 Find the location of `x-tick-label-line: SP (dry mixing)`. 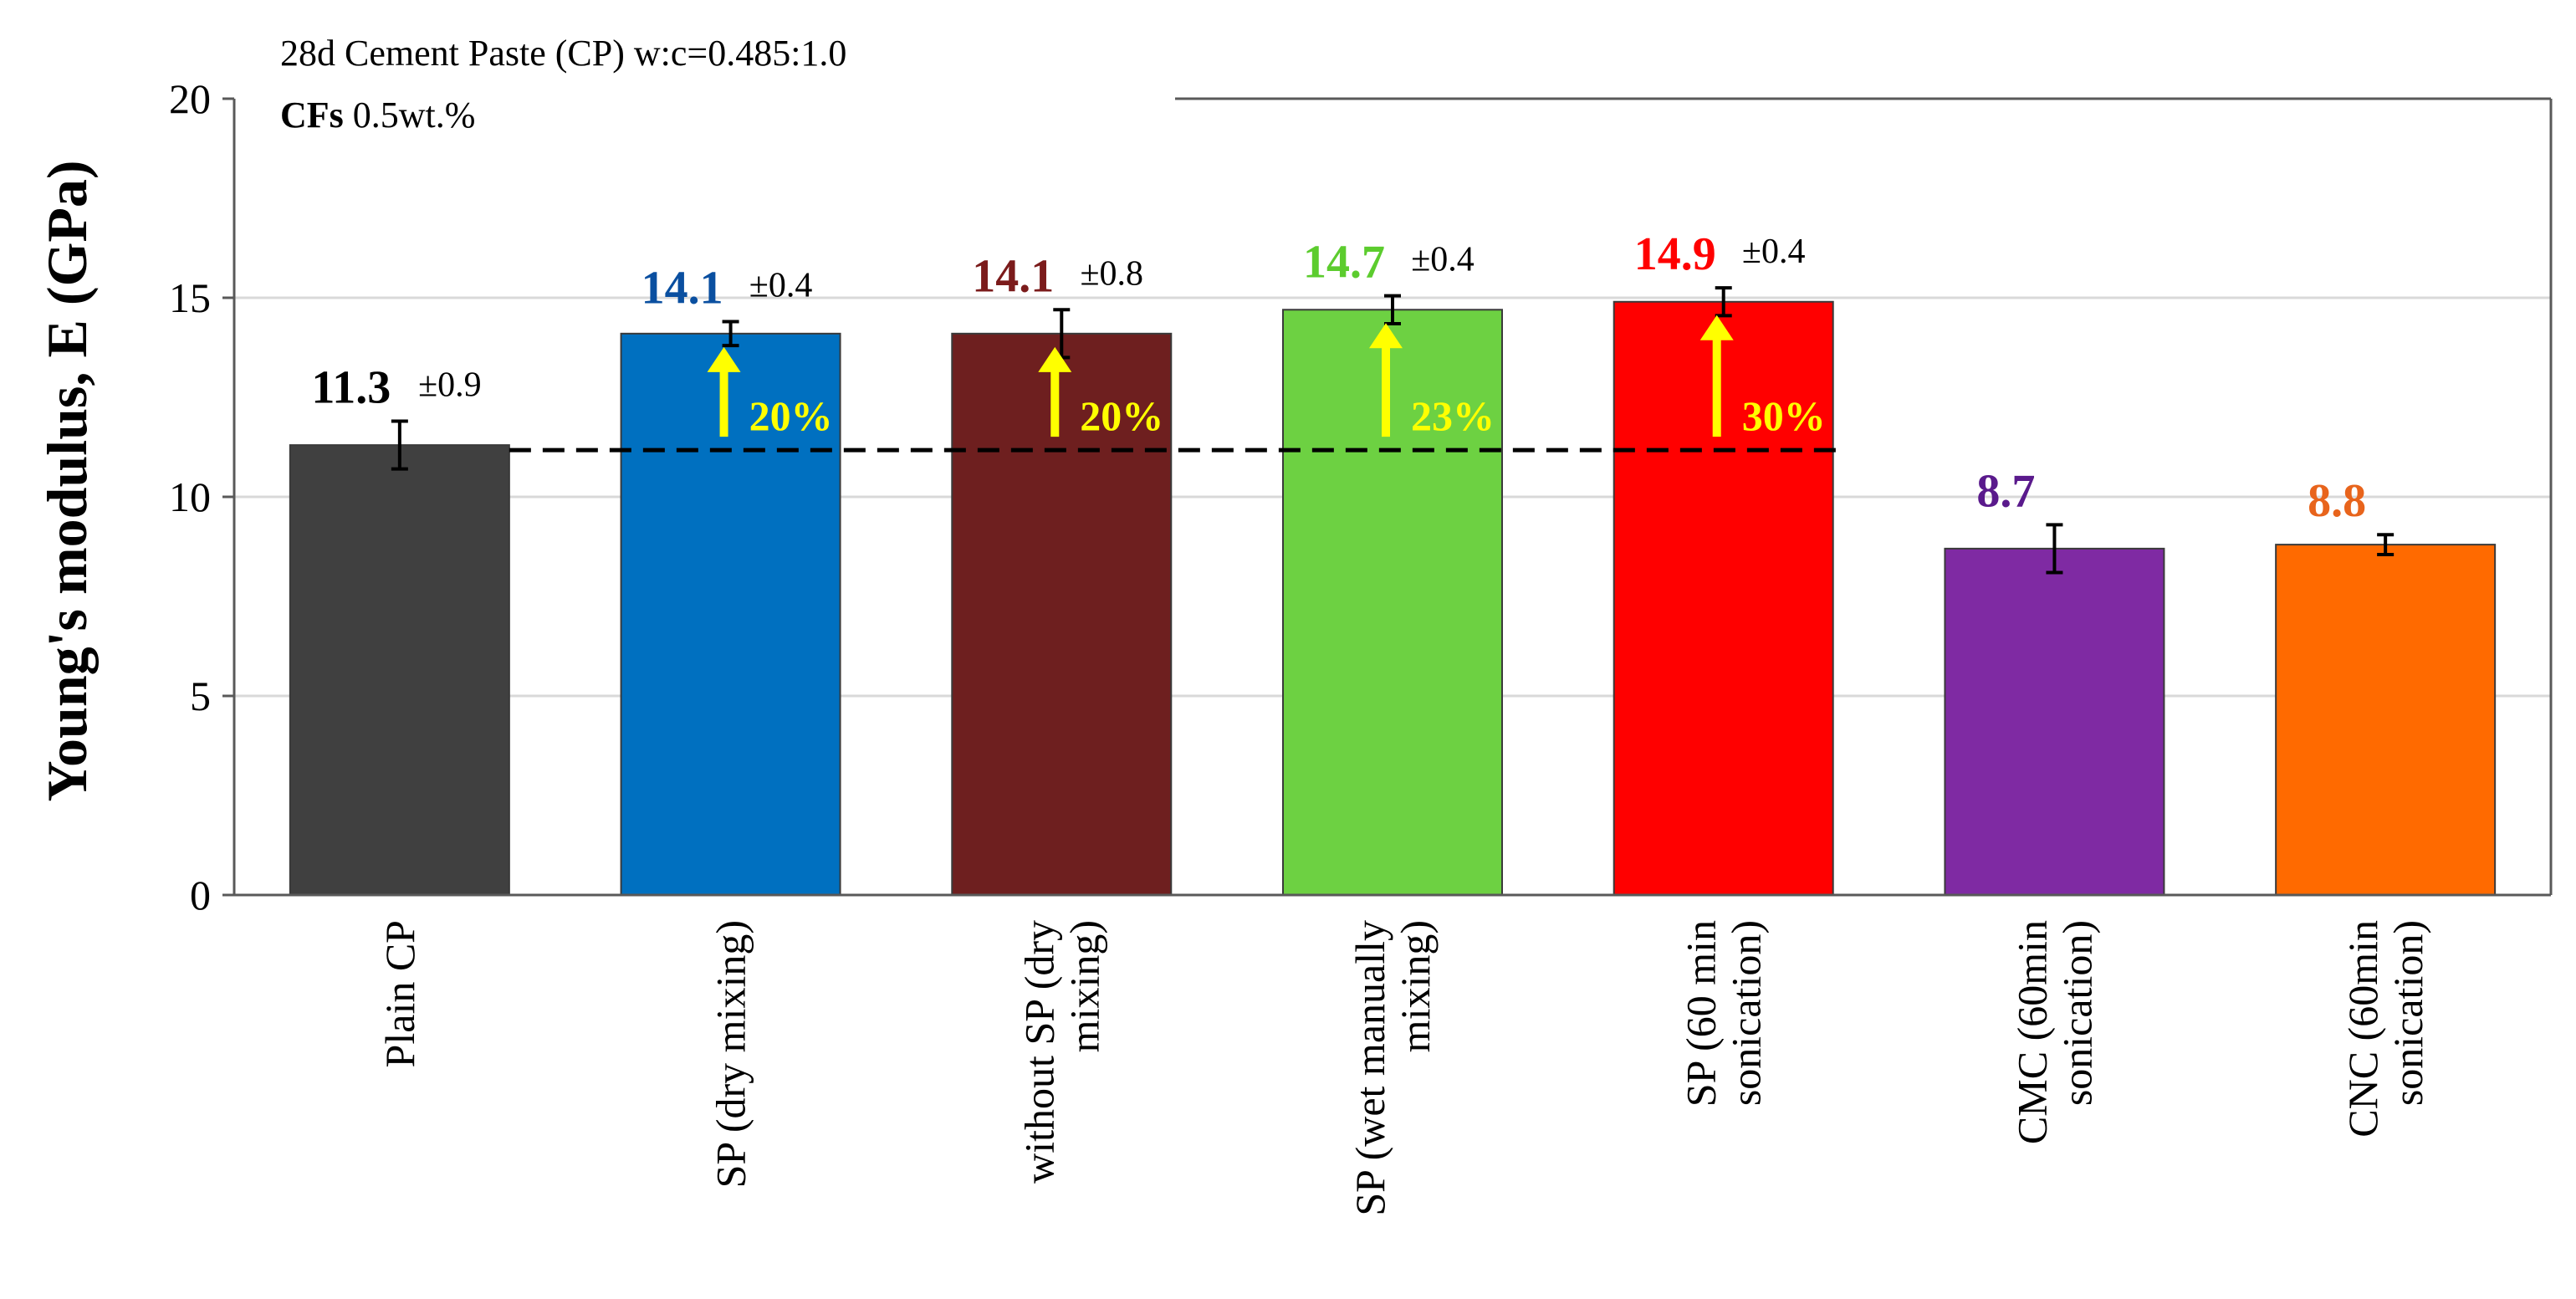

x-tick-label-line: SP (dry mixing) is located at coordinates (731, 1054).